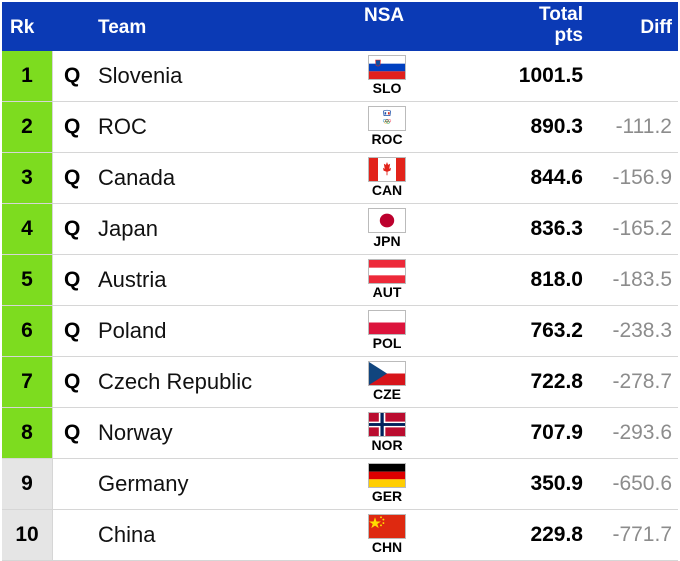 The height and width of the screenshot is (561, 680). I want to click on total-points: 722.8, so click(556, 381).